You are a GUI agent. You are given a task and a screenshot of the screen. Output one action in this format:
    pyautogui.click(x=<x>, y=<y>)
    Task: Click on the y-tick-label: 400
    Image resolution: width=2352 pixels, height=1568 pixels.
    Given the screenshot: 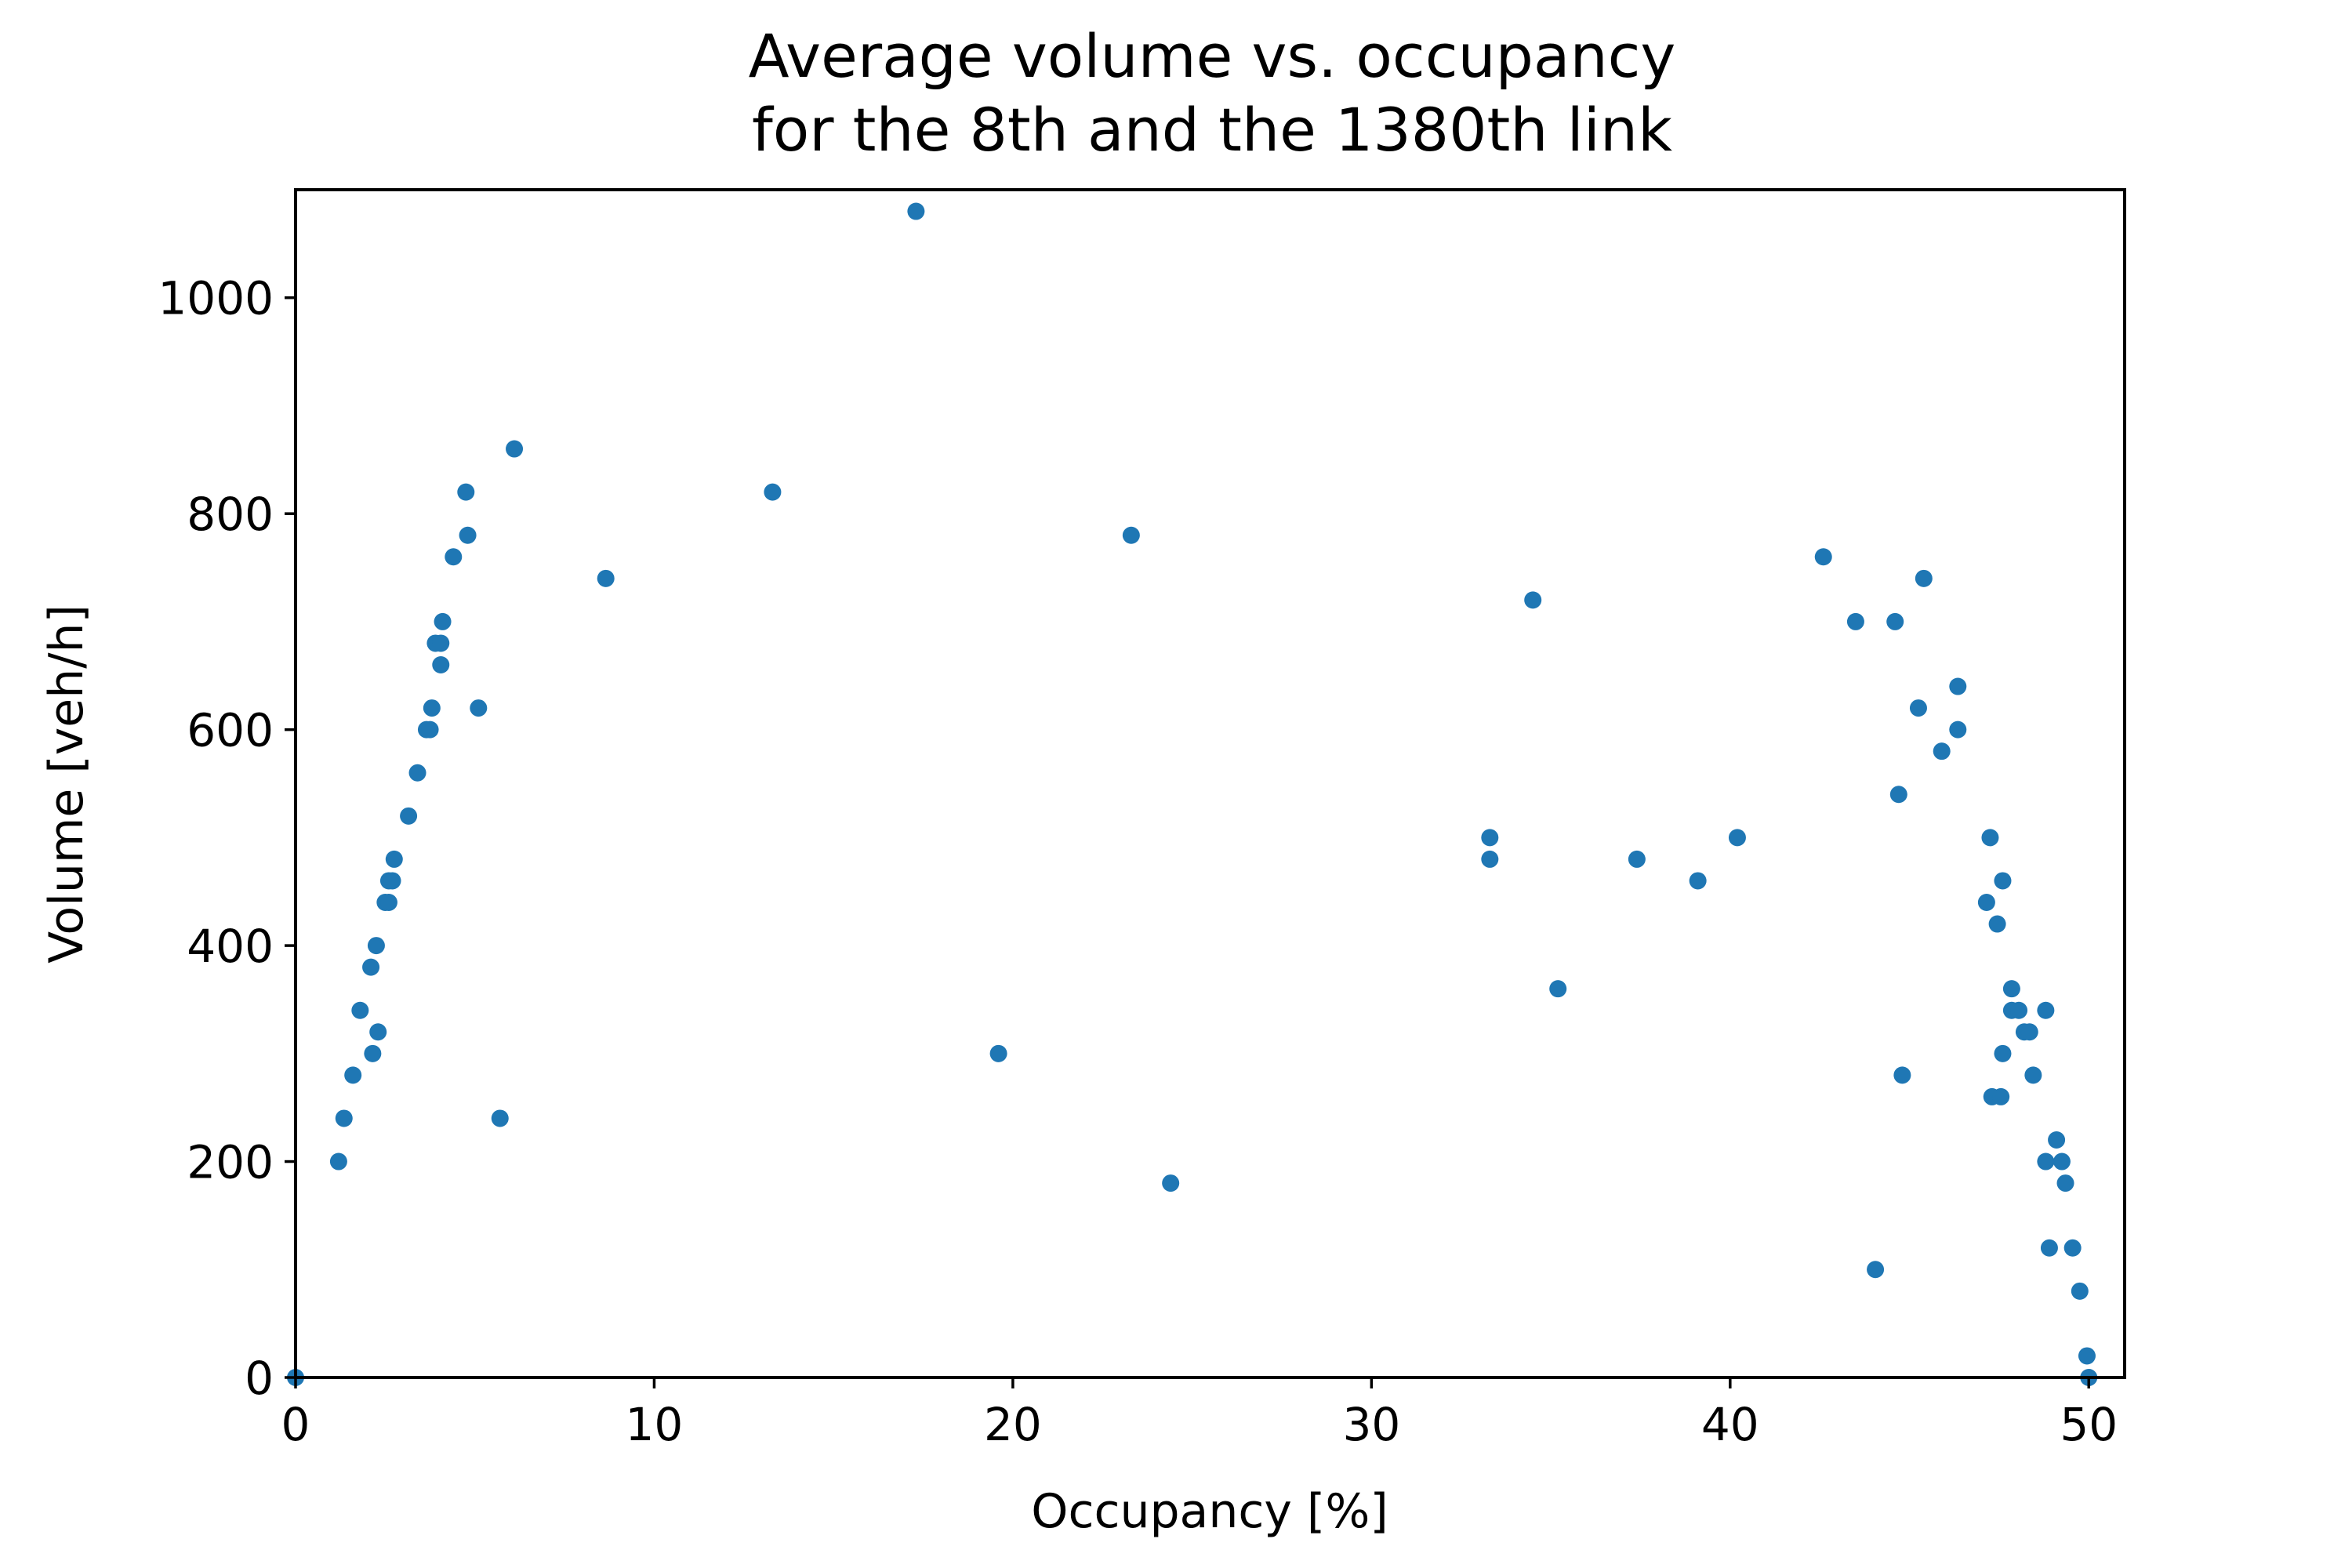 What is the action you would take?
    pyautogui.click(x=230, y=946)
    